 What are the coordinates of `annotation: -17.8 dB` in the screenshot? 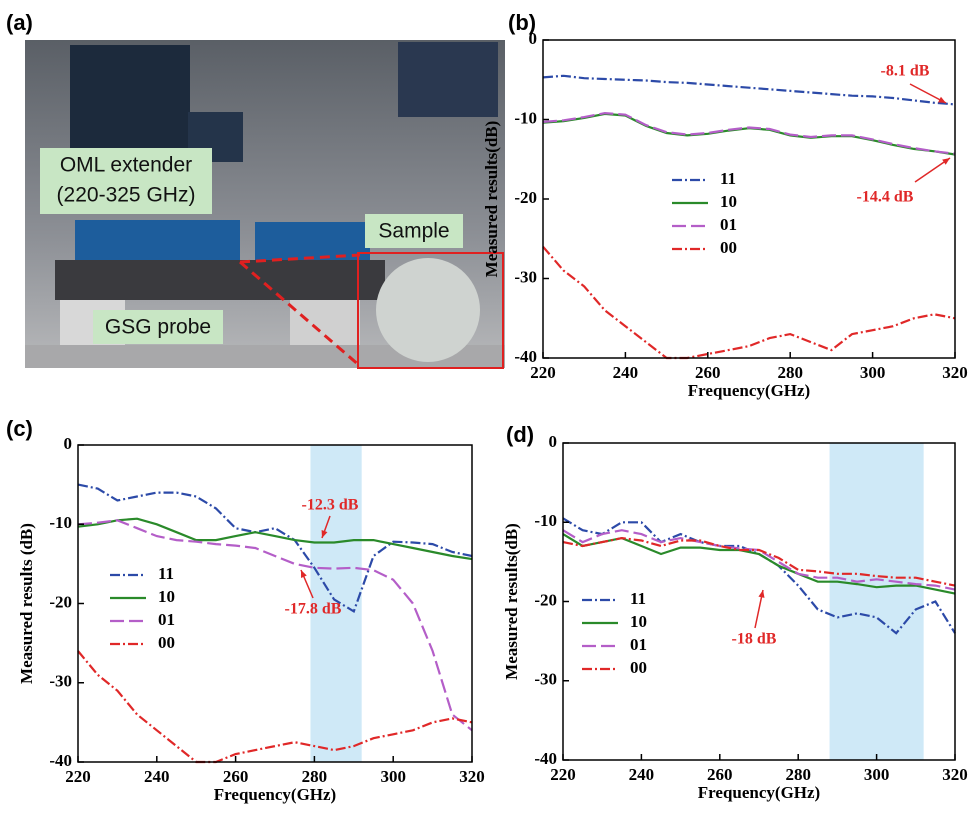 It's located at (313, 609).